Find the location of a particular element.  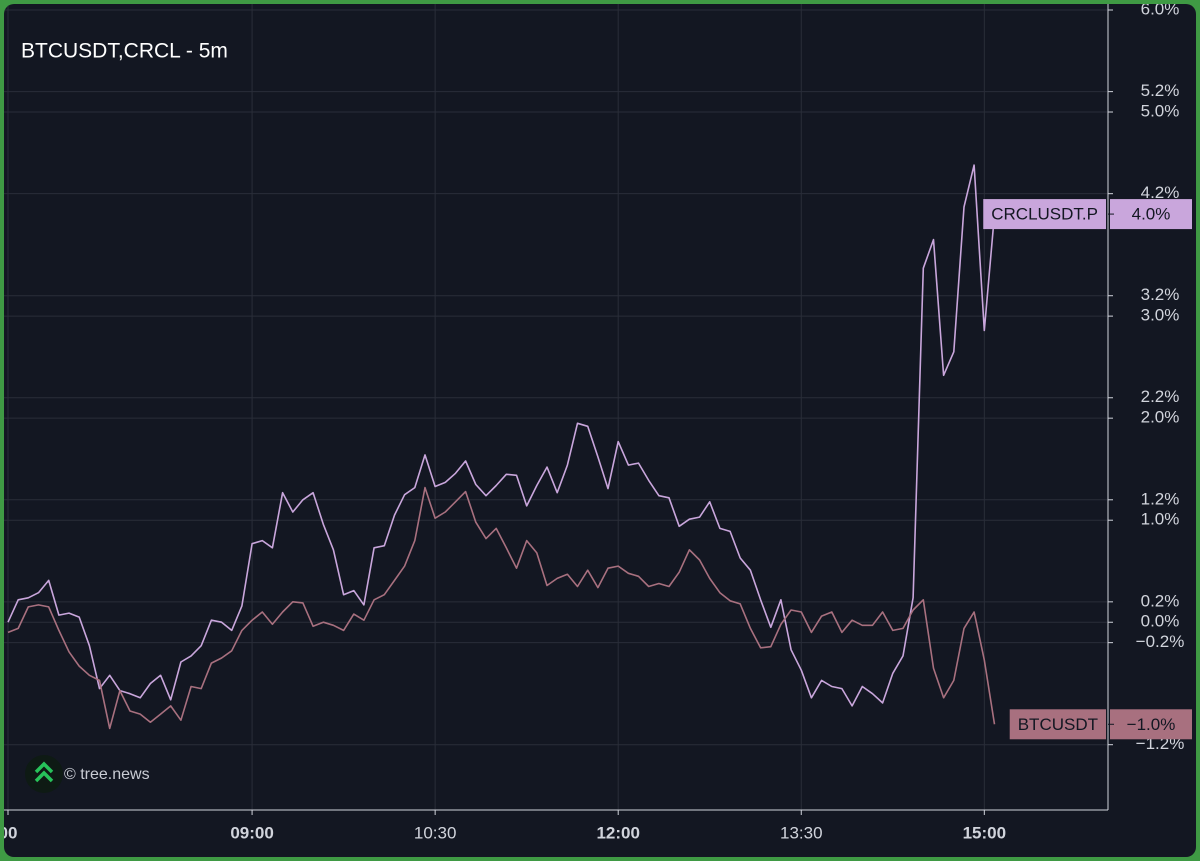

watermark: © tree.news is located at coordinates (107, 774).